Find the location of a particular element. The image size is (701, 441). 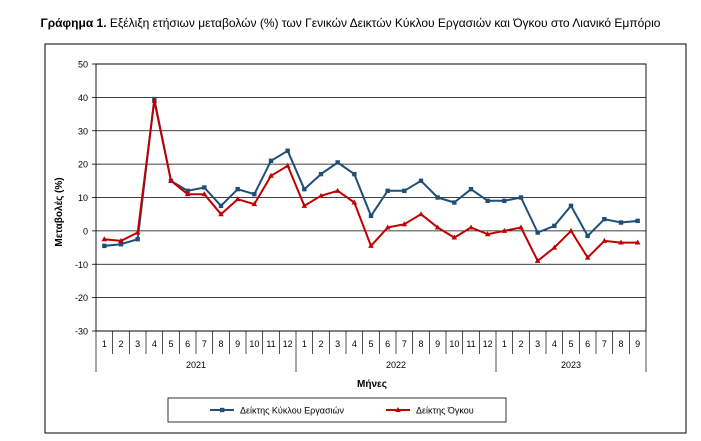

y-axis-label: Μεταβολές (%) is located at coordinates (59, 211).